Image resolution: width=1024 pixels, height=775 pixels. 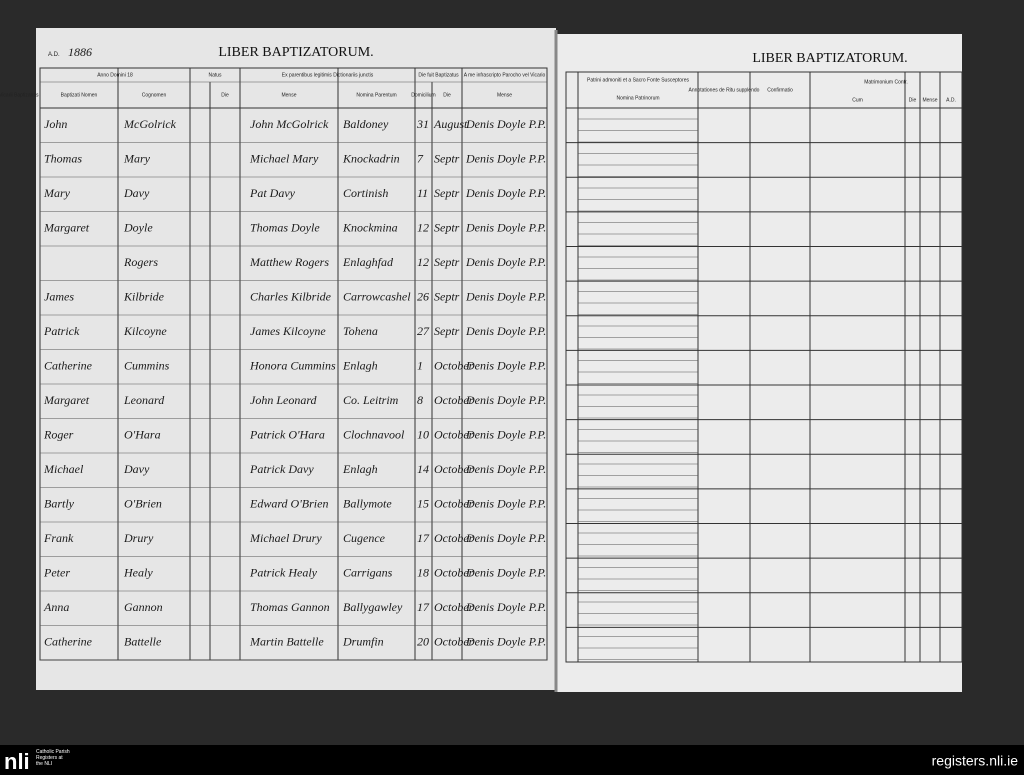 What do you see at coordinates (143, 607) in the screenshot?
I see `surname: Gannon` at bounding box center [143, 607].